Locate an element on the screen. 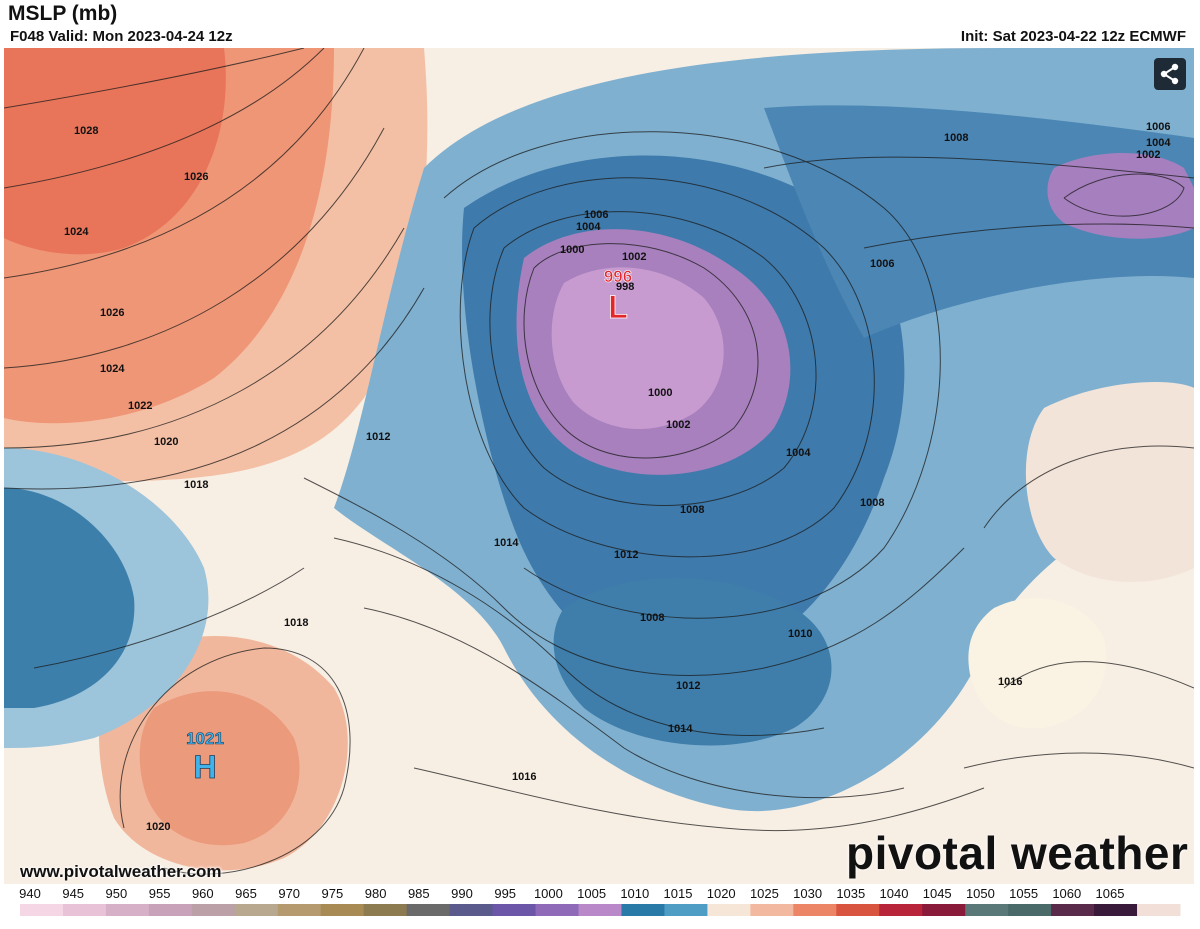 The width and height of the screenshot is (1200, 929). contour-label: 1022 is located at coordinates (140, 406).